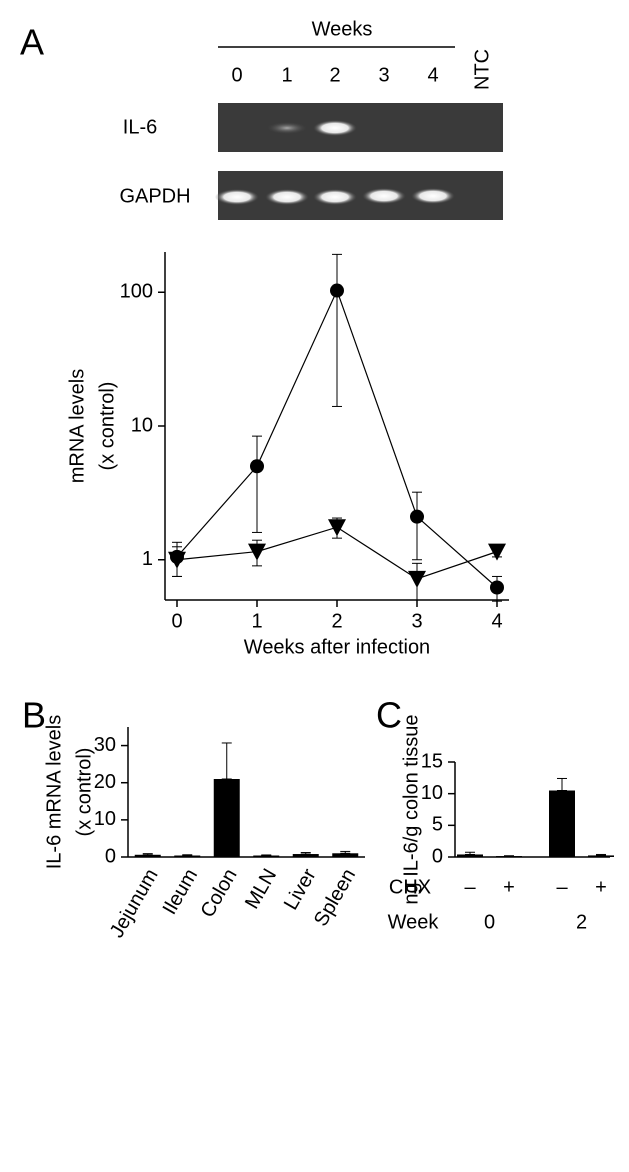 This screenshot has height=1172, width=629. Describe the element at coordinates (432, 75) in the screenshot. I see `lane-label: 4` at that location.